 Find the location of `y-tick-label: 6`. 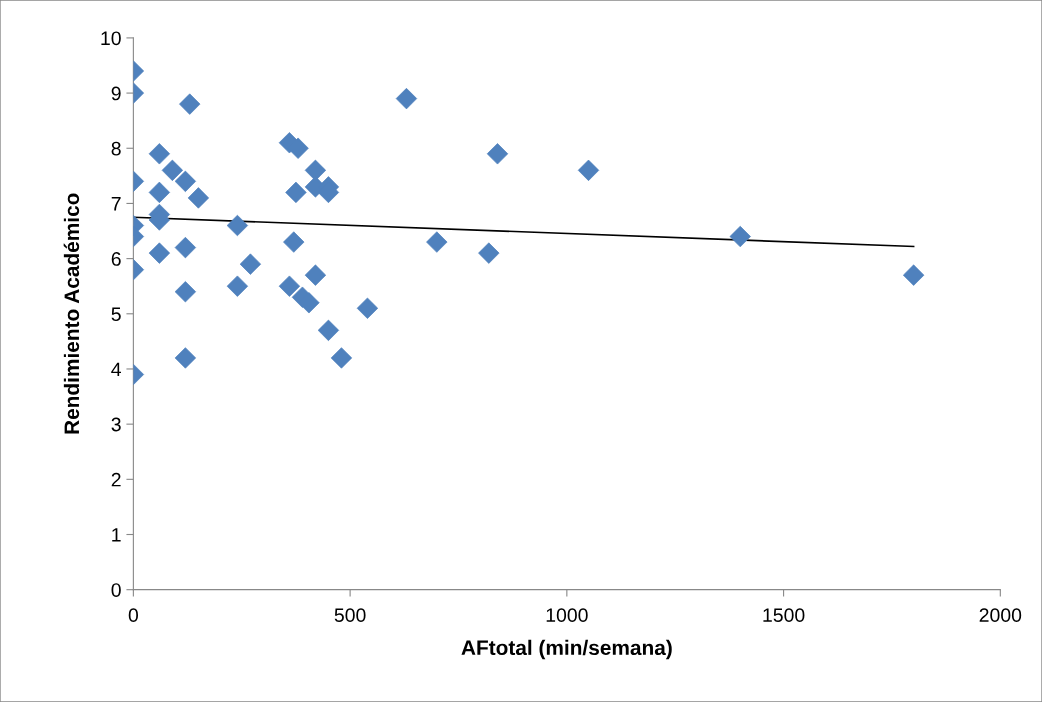

y-tick-label: 6 is located at coordinates (116, 259).